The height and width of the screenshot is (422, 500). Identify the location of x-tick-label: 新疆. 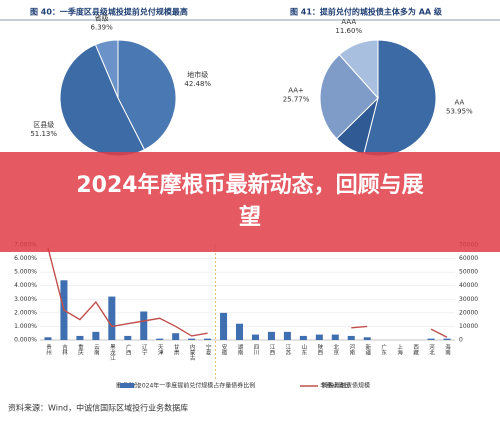
(367, 350).